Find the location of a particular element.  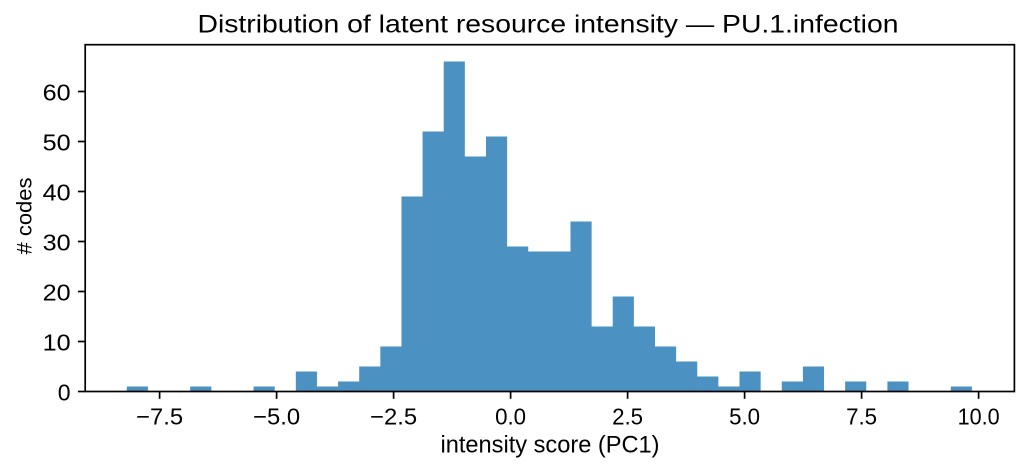

svg-text: 60 is located at coordinates (57, 93).